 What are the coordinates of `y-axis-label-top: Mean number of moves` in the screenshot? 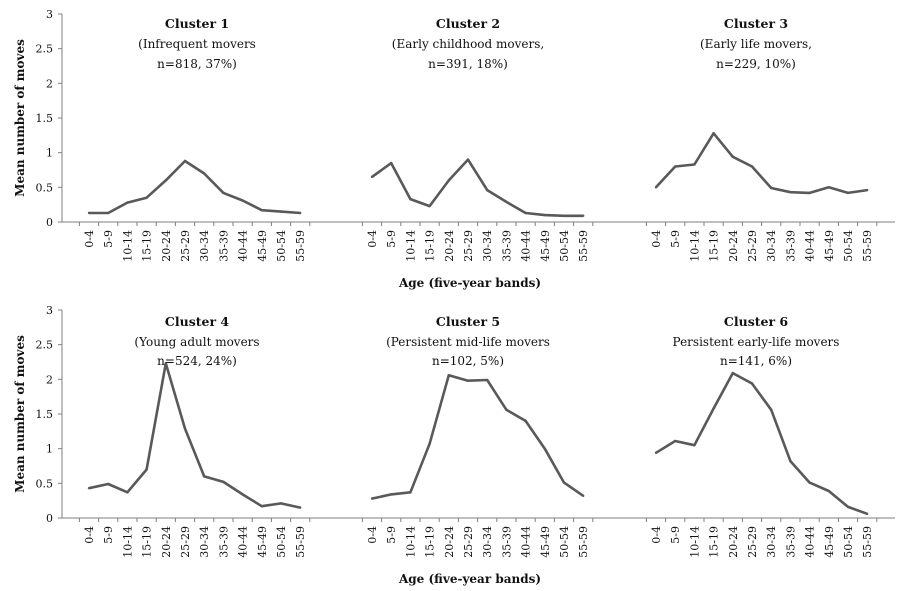 It's located at (20, 118).